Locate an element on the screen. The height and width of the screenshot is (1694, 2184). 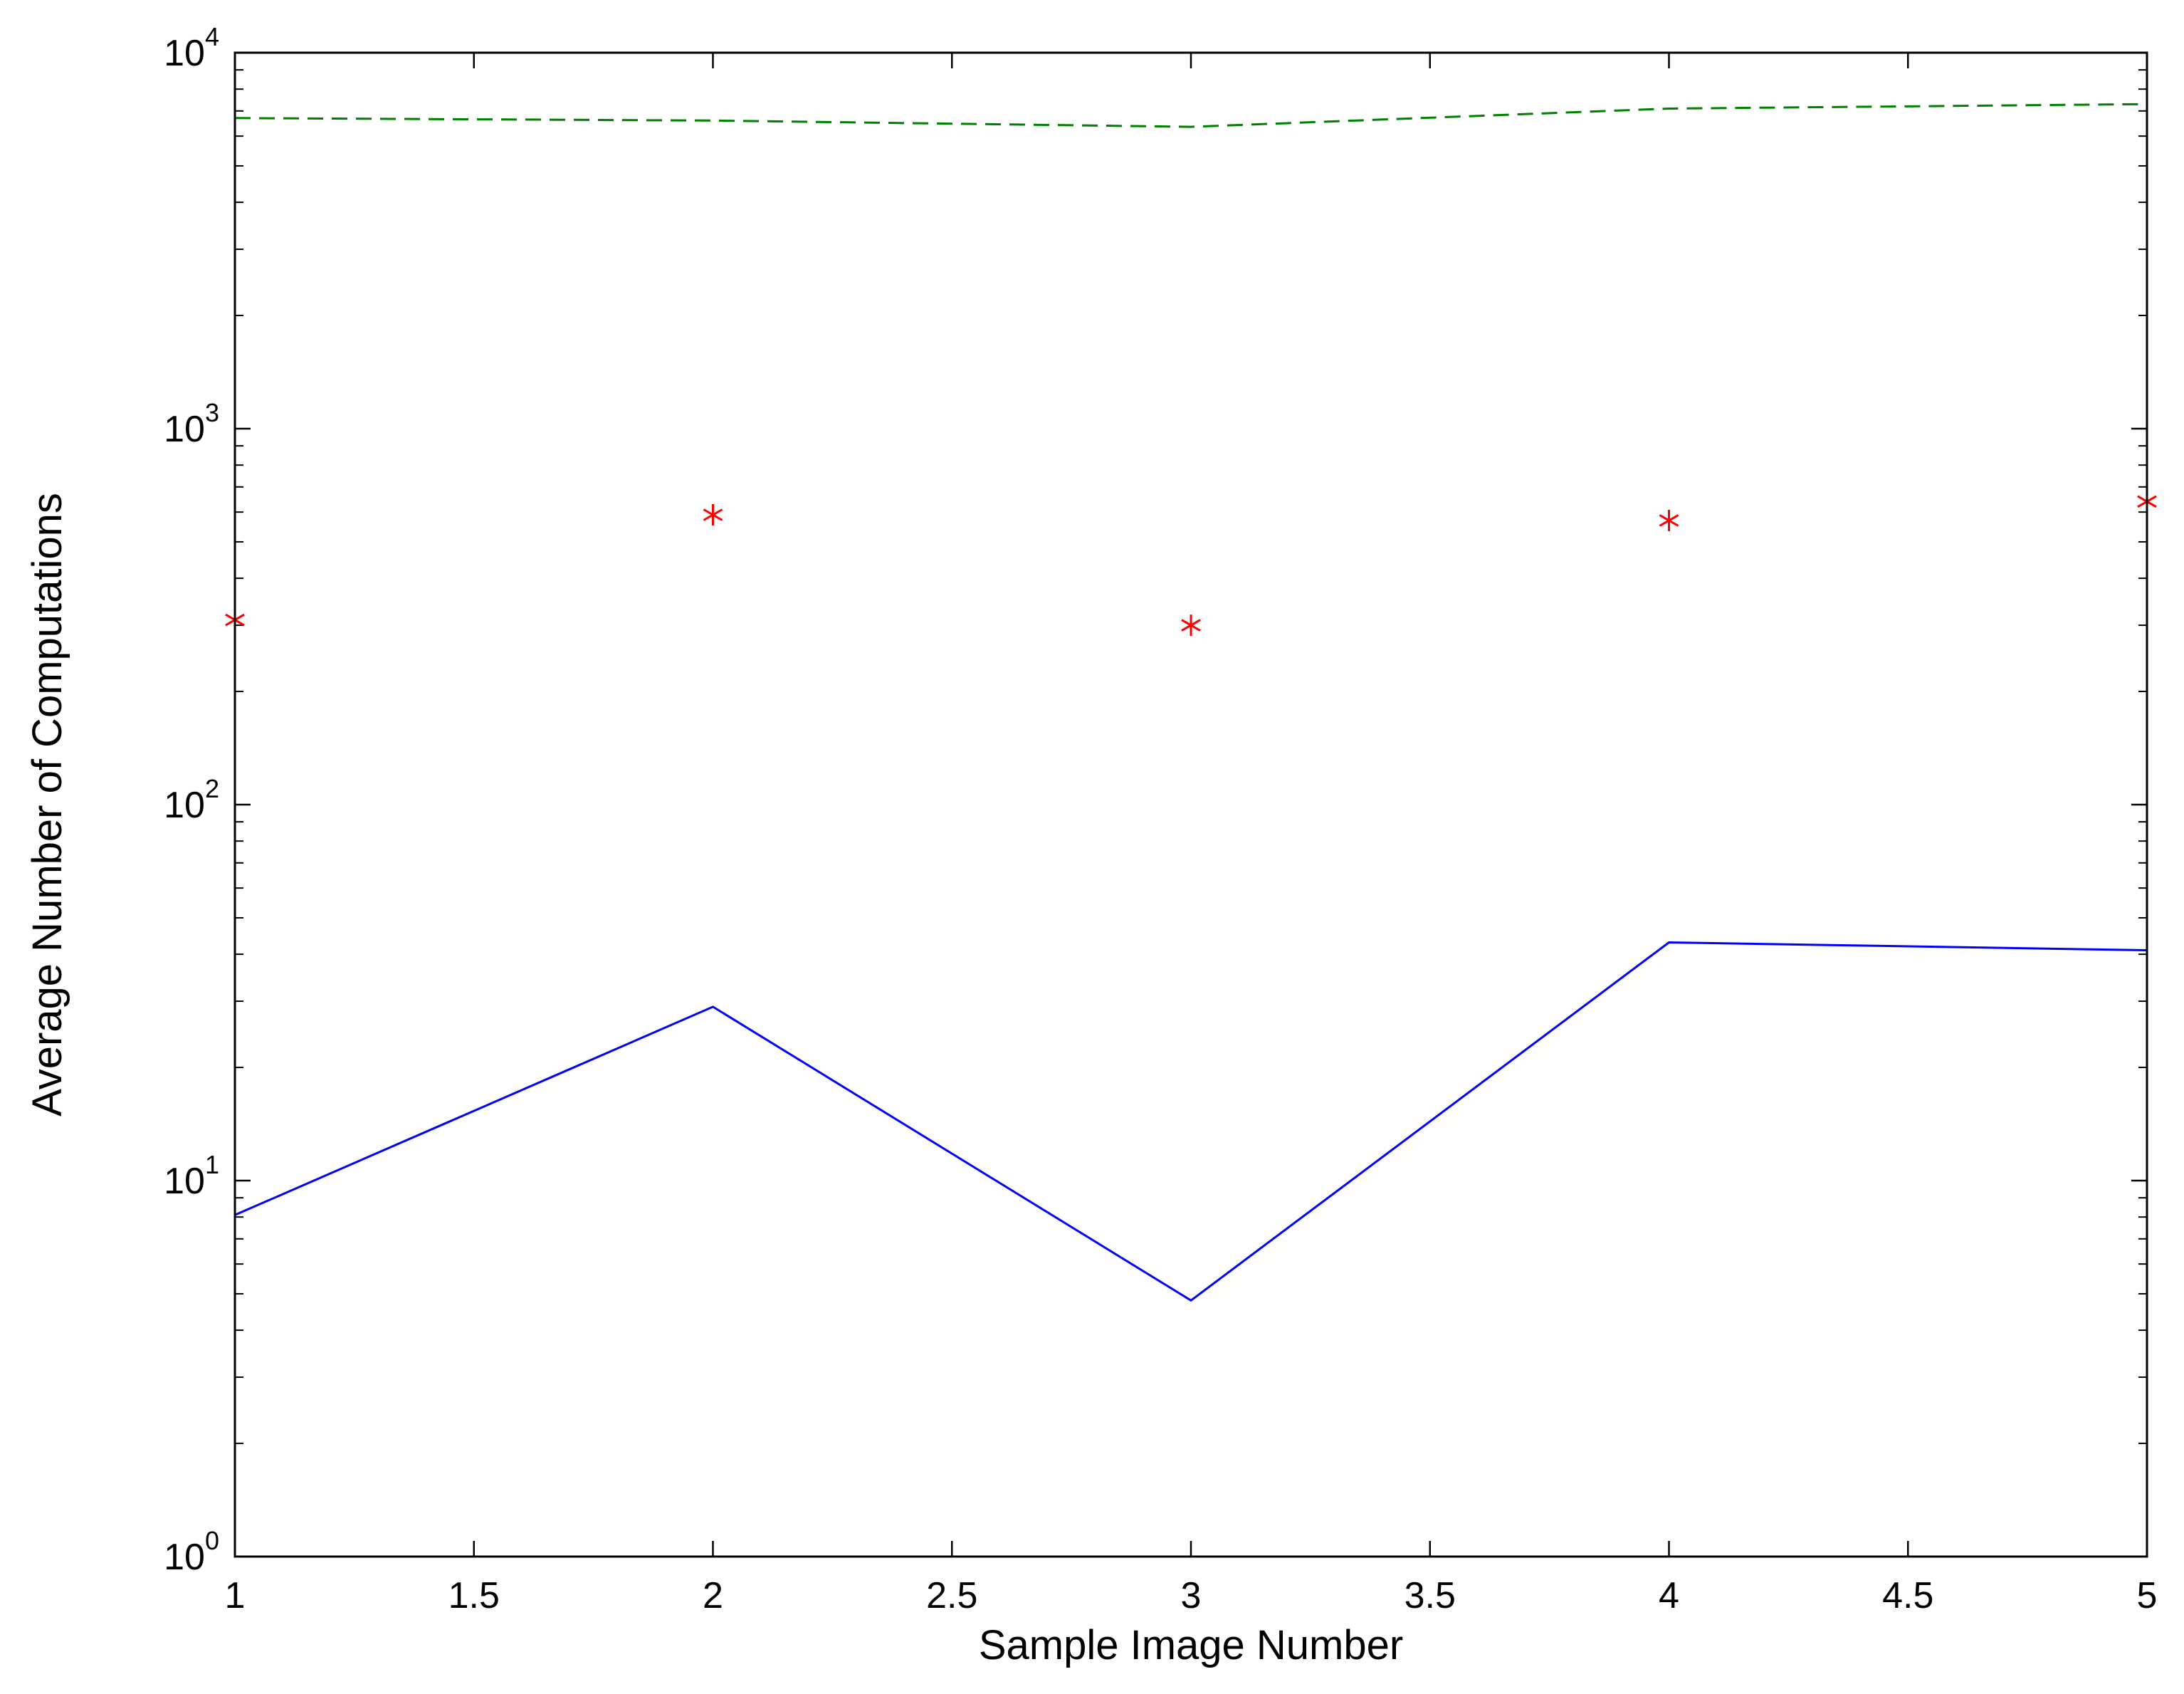
x-tick-label: 4.5 is located at coordinates (1907, 1595).